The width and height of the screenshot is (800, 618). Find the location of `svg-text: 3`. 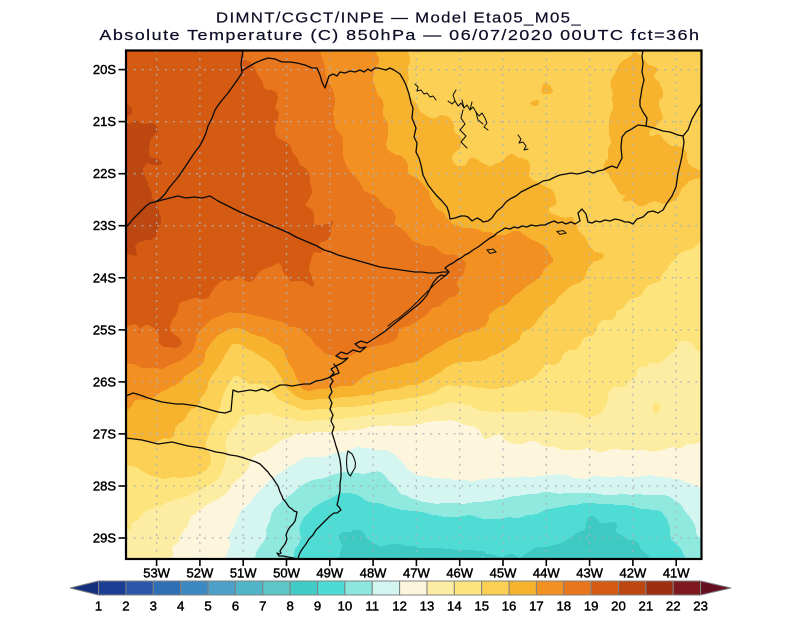

svg-text: 3 is located at coordinates (153, 606).